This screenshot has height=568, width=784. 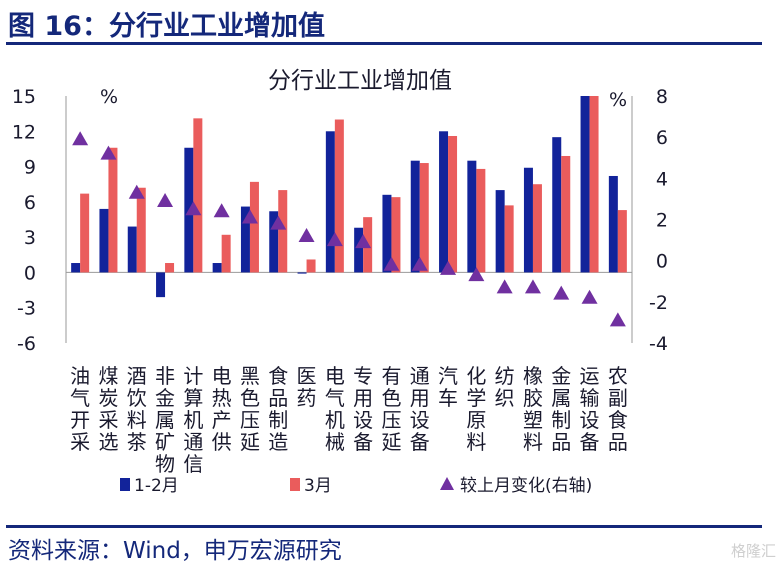 I want to click on category-label: 电热产供, so click(x=222, y=409).